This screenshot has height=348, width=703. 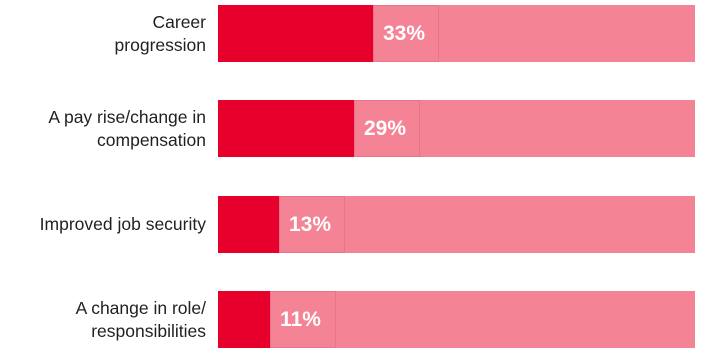 What do you see at coordinates (103, 33) in the screenshot?
I see `category-label: Career progression` at bounding box center [103, 33].